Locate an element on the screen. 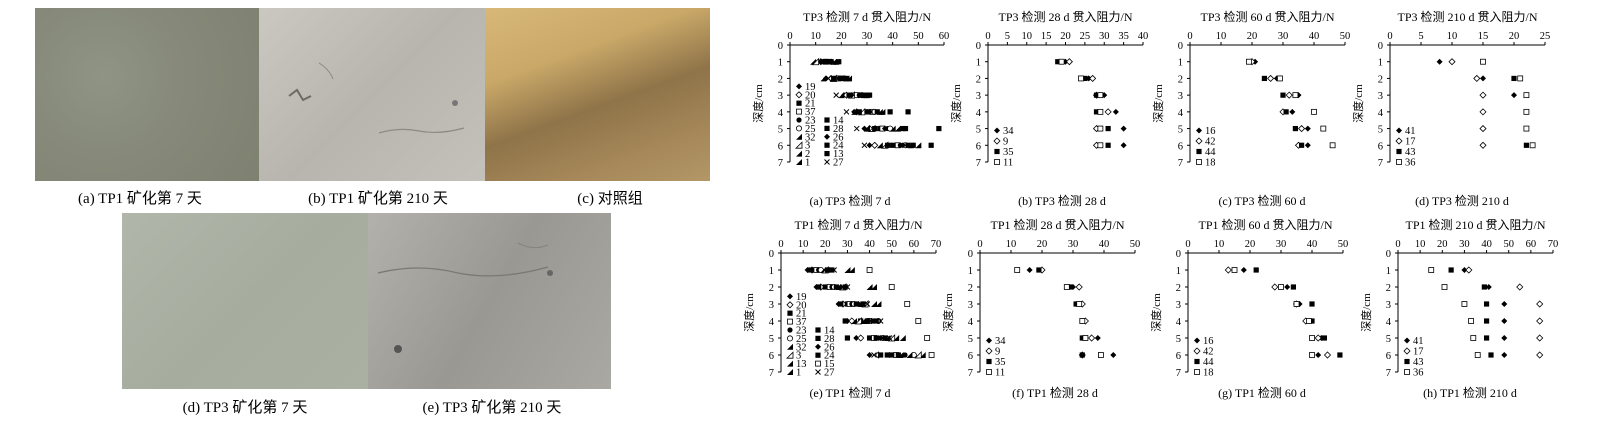  y-tick-label: 0 is located at coordinates (1380, 46).